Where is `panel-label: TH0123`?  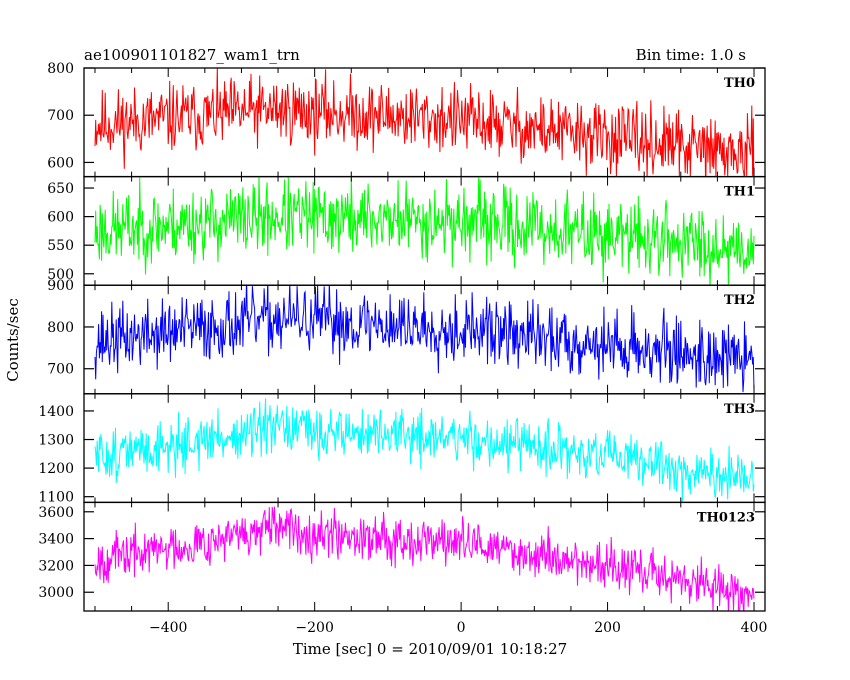
panel-label: TH0123 is located at coordinates (726, 517).